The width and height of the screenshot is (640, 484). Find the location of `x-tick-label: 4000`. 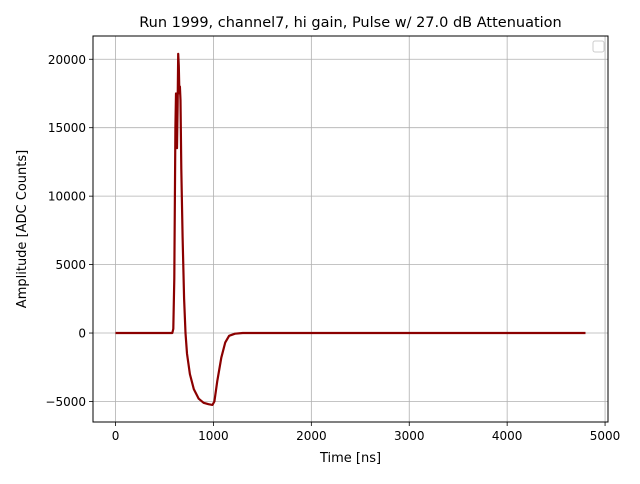

x-tick-label: 4000 is located at coordinates (507, 436).